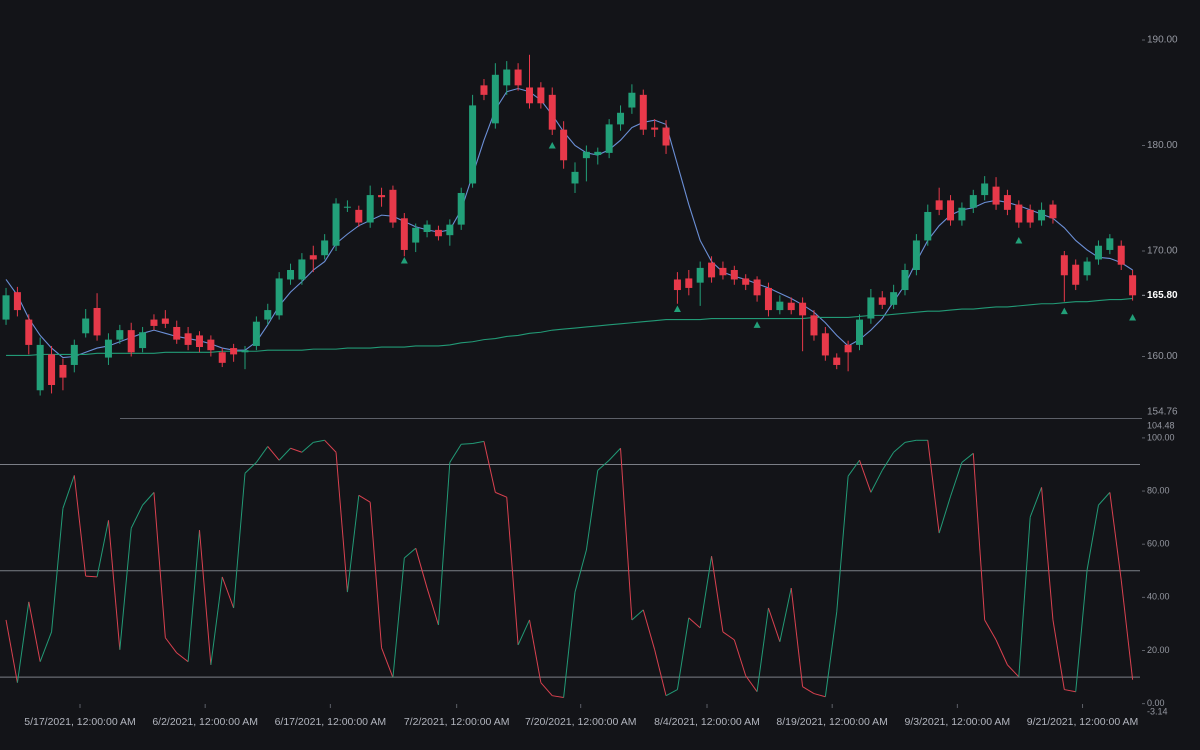 The width and height of the screenshot is (1200, 750). What do you see at coordinates (569, 327) in the screenshot?
I see `moving-average` at bounding box center [569, 327].